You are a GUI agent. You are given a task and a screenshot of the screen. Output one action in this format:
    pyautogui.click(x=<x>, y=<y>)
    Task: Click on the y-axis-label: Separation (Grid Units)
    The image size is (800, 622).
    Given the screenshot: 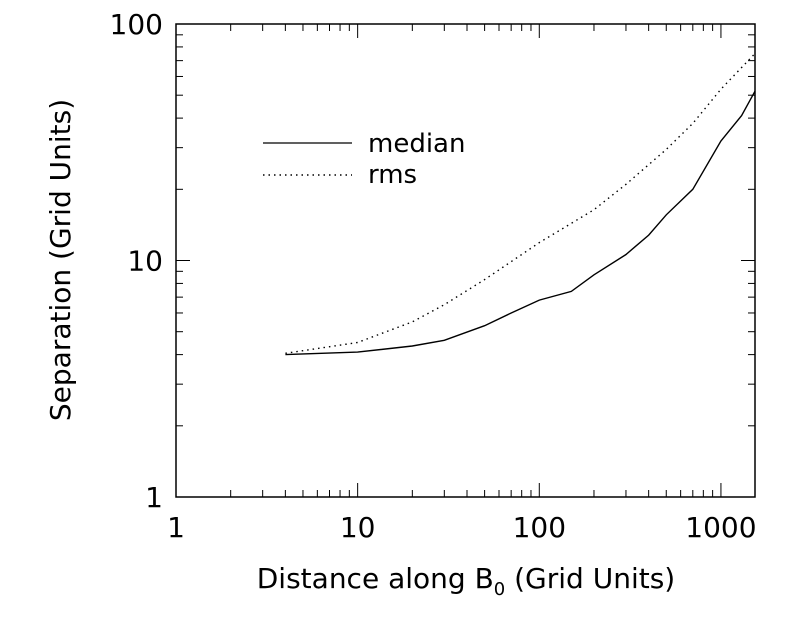 What is the action you would take?
    pyautogui.click(x=60, y=260)
    